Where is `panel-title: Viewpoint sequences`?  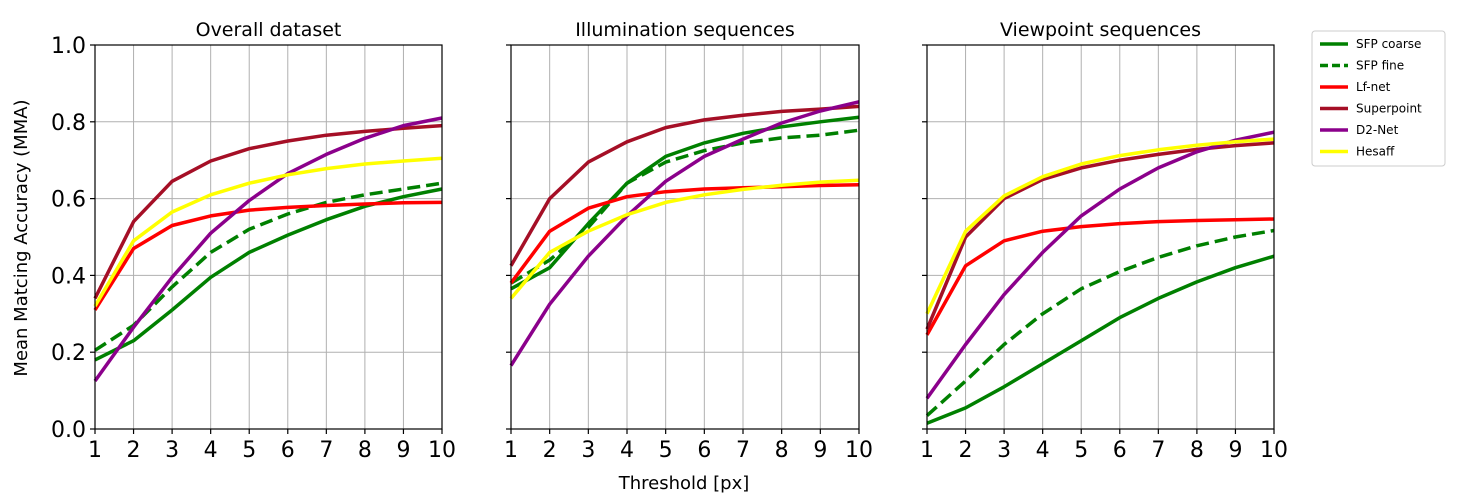 panel-title: Viewpoint sequences is located at coordinates (1100, 30).